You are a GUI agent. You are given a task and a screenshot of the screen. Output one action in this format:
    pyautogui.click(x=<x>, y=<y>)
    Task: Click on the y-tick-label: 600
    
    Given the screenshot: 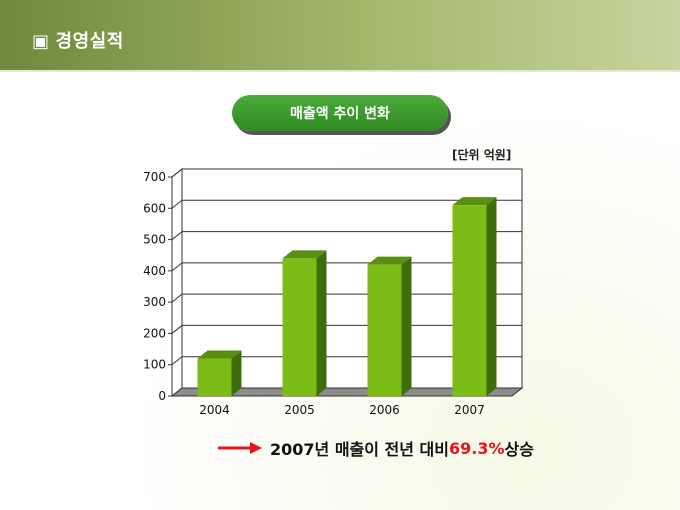 What is the action you would take?
    pyautogui.click(x=154, y=208)
    